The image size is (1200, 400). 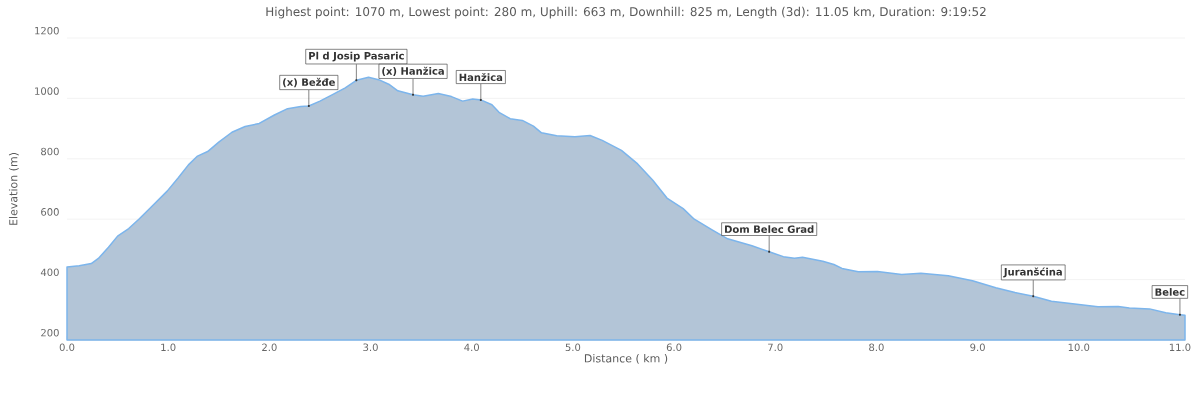 I want to click on x-tick-label: 3.0, so click(x=370, y=347).